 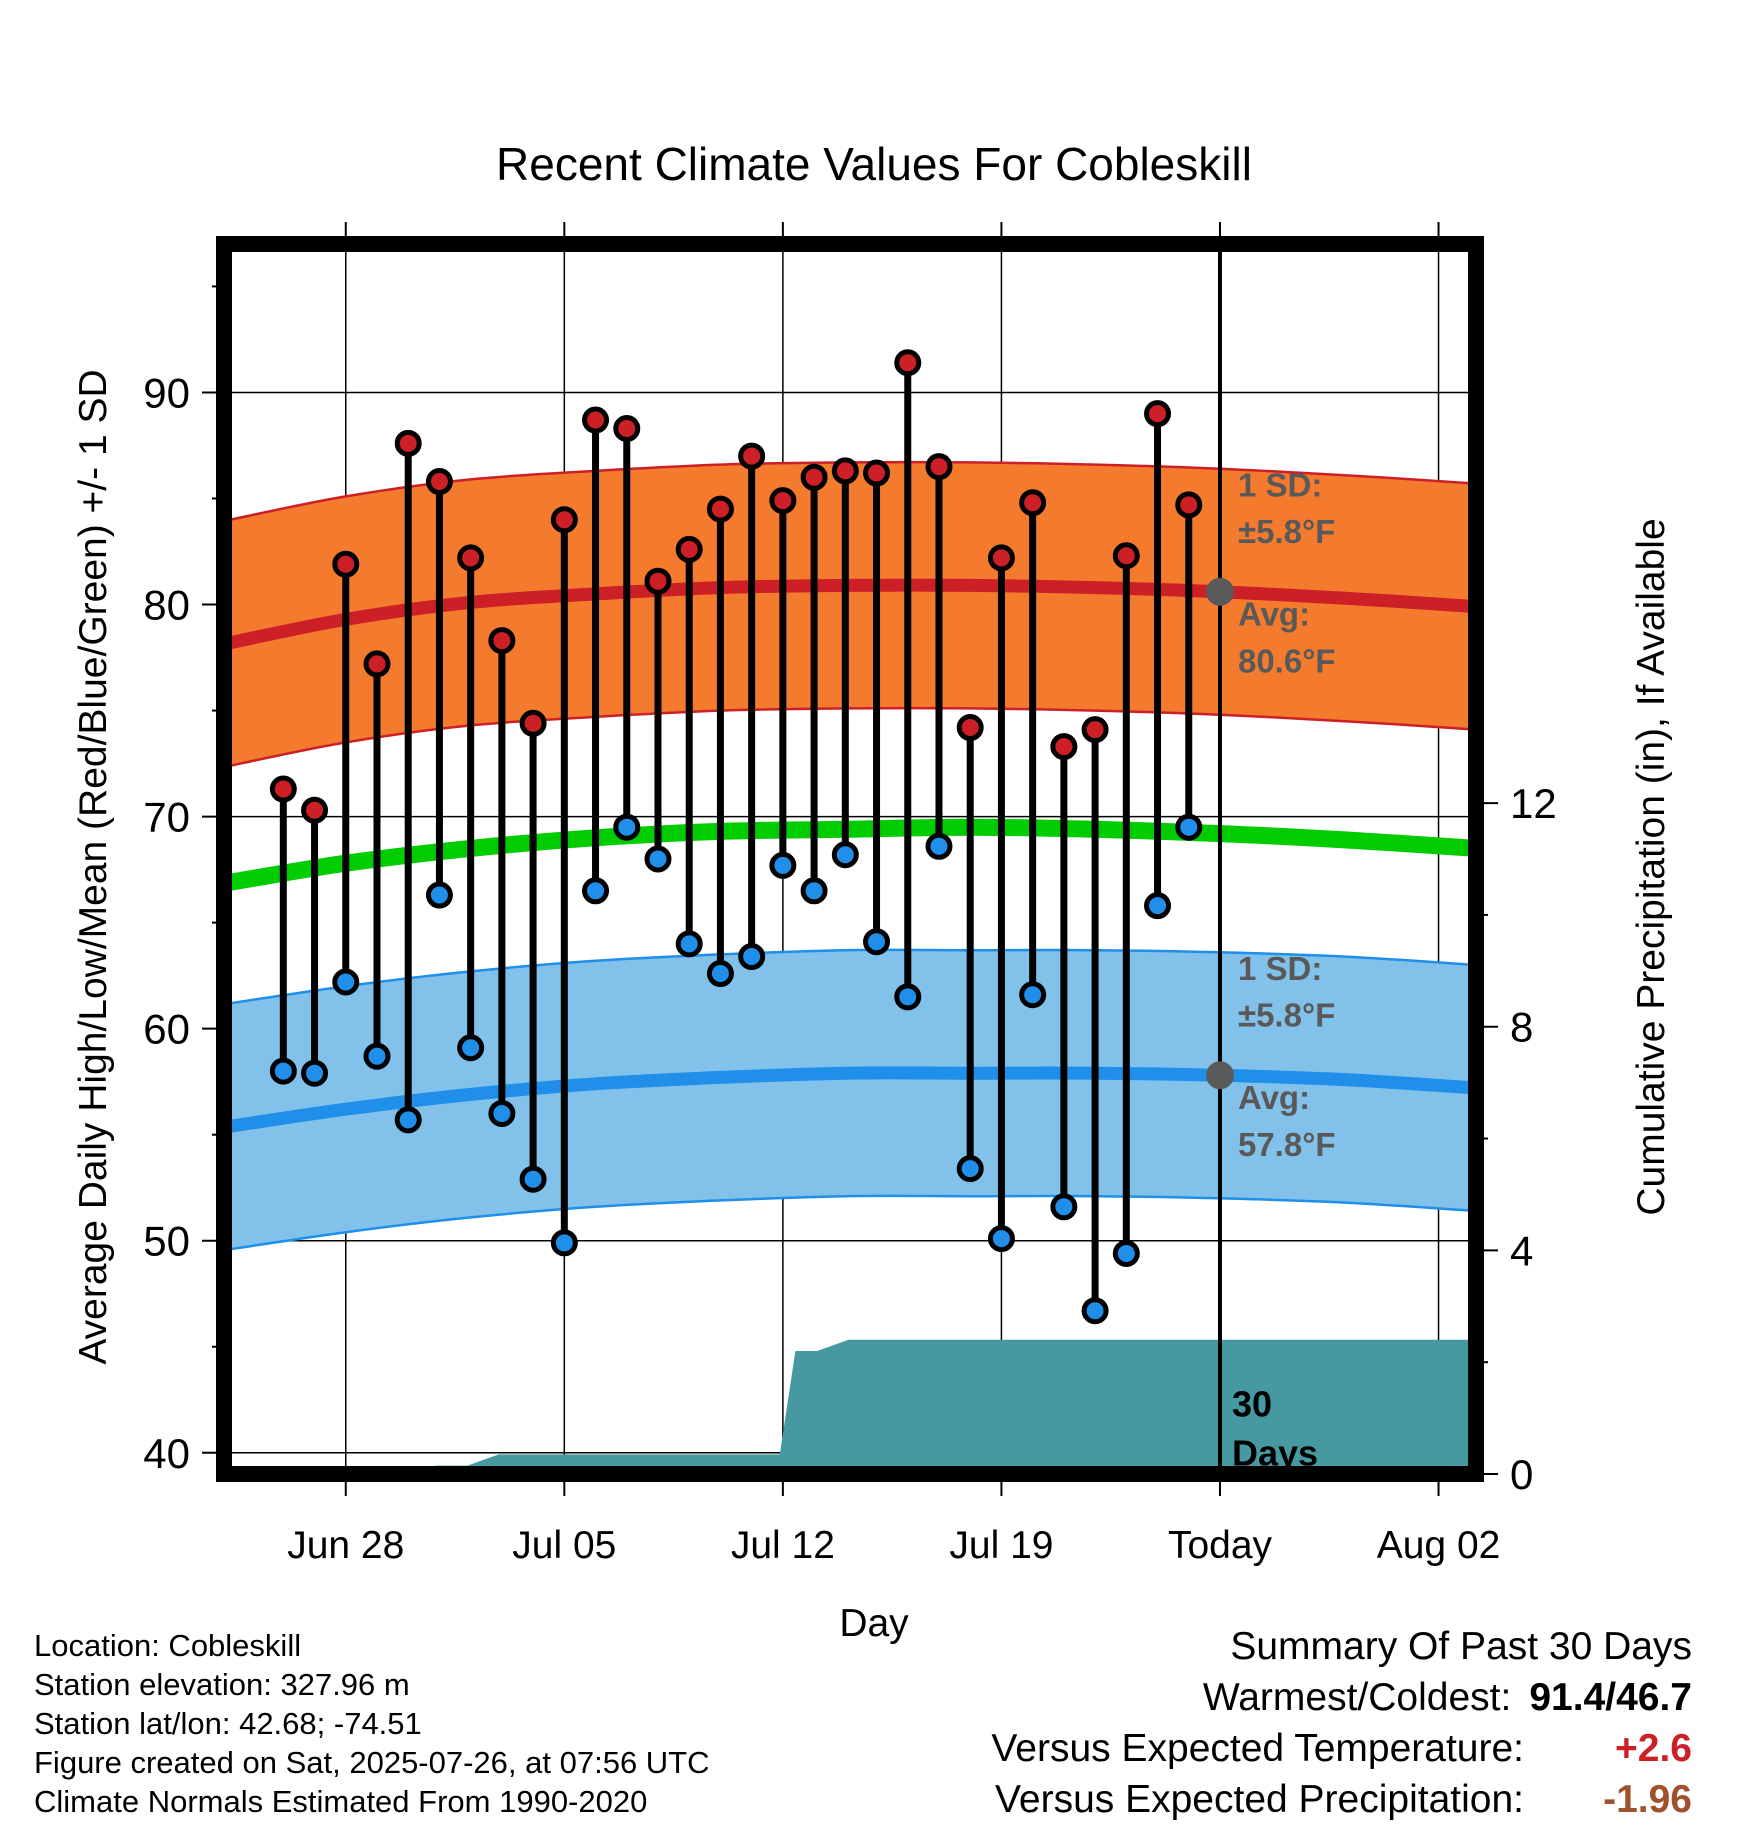 I want to click on temp-departure-value: +2.6, so click(x=1653, y=1748).